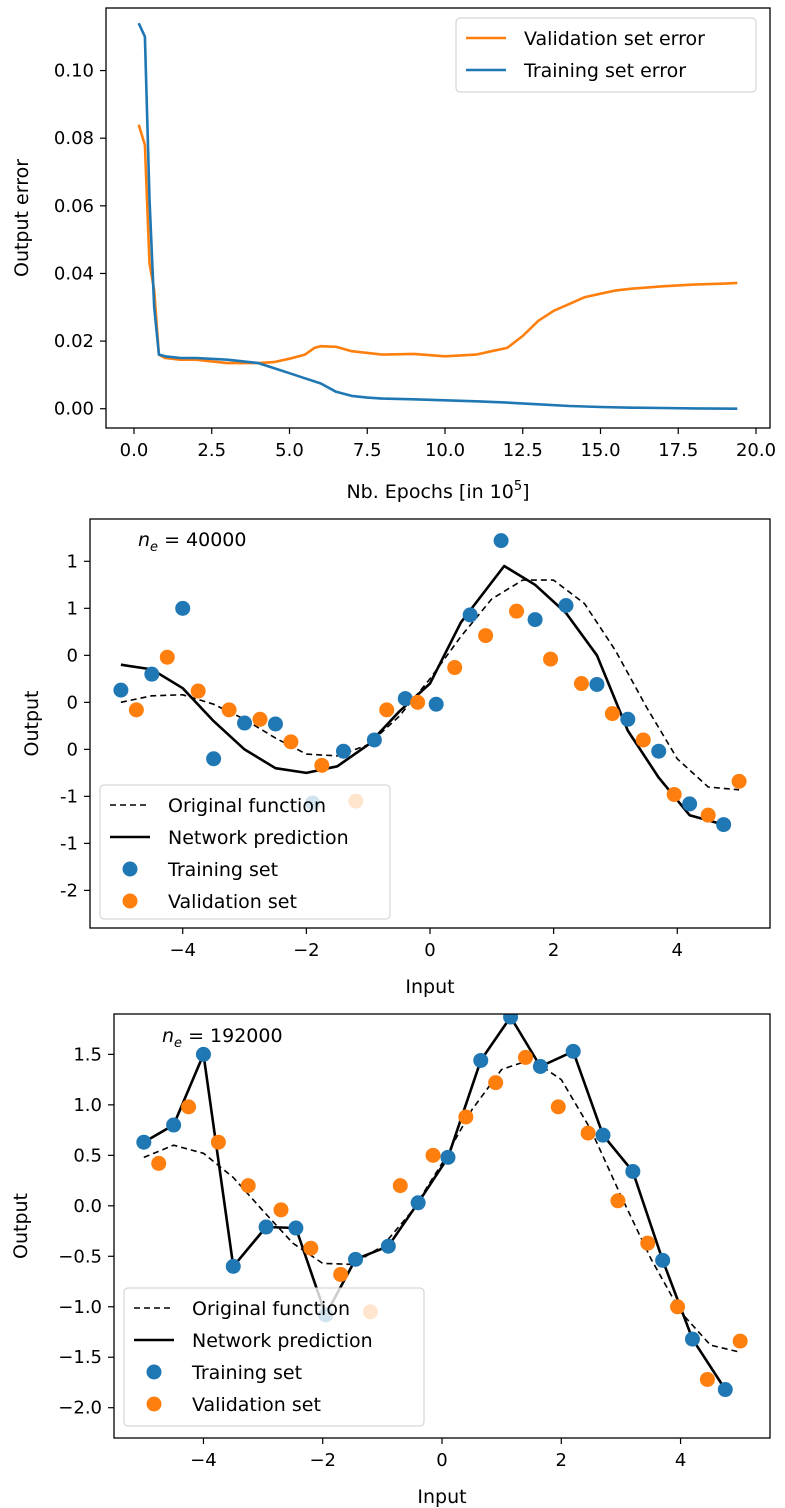 This screenshot has height=1508, width=785. Describe the element at coordinates (437, 244) in the screenshot. I see `series-line-validation-set-error` at that location.